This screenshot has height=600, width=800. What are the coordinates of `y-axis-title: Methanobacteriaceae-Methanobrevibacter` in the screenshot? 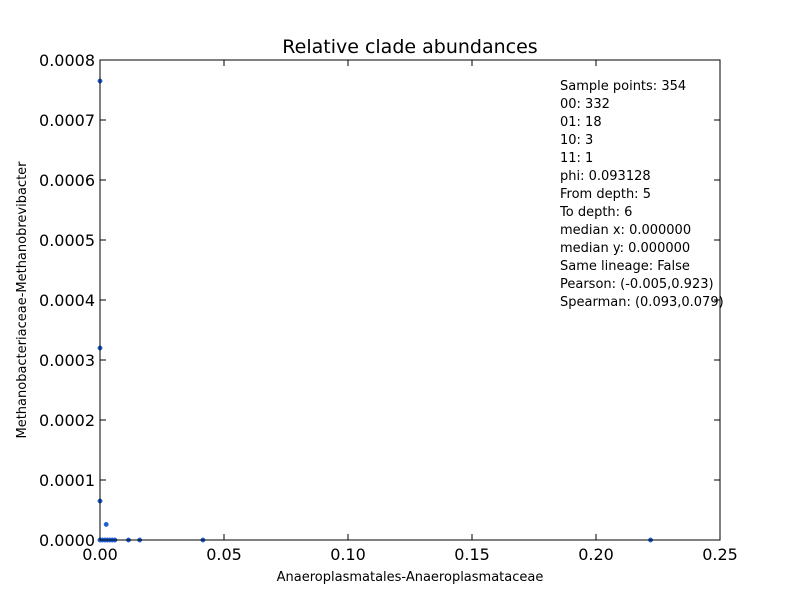 It's located at (22, 300).